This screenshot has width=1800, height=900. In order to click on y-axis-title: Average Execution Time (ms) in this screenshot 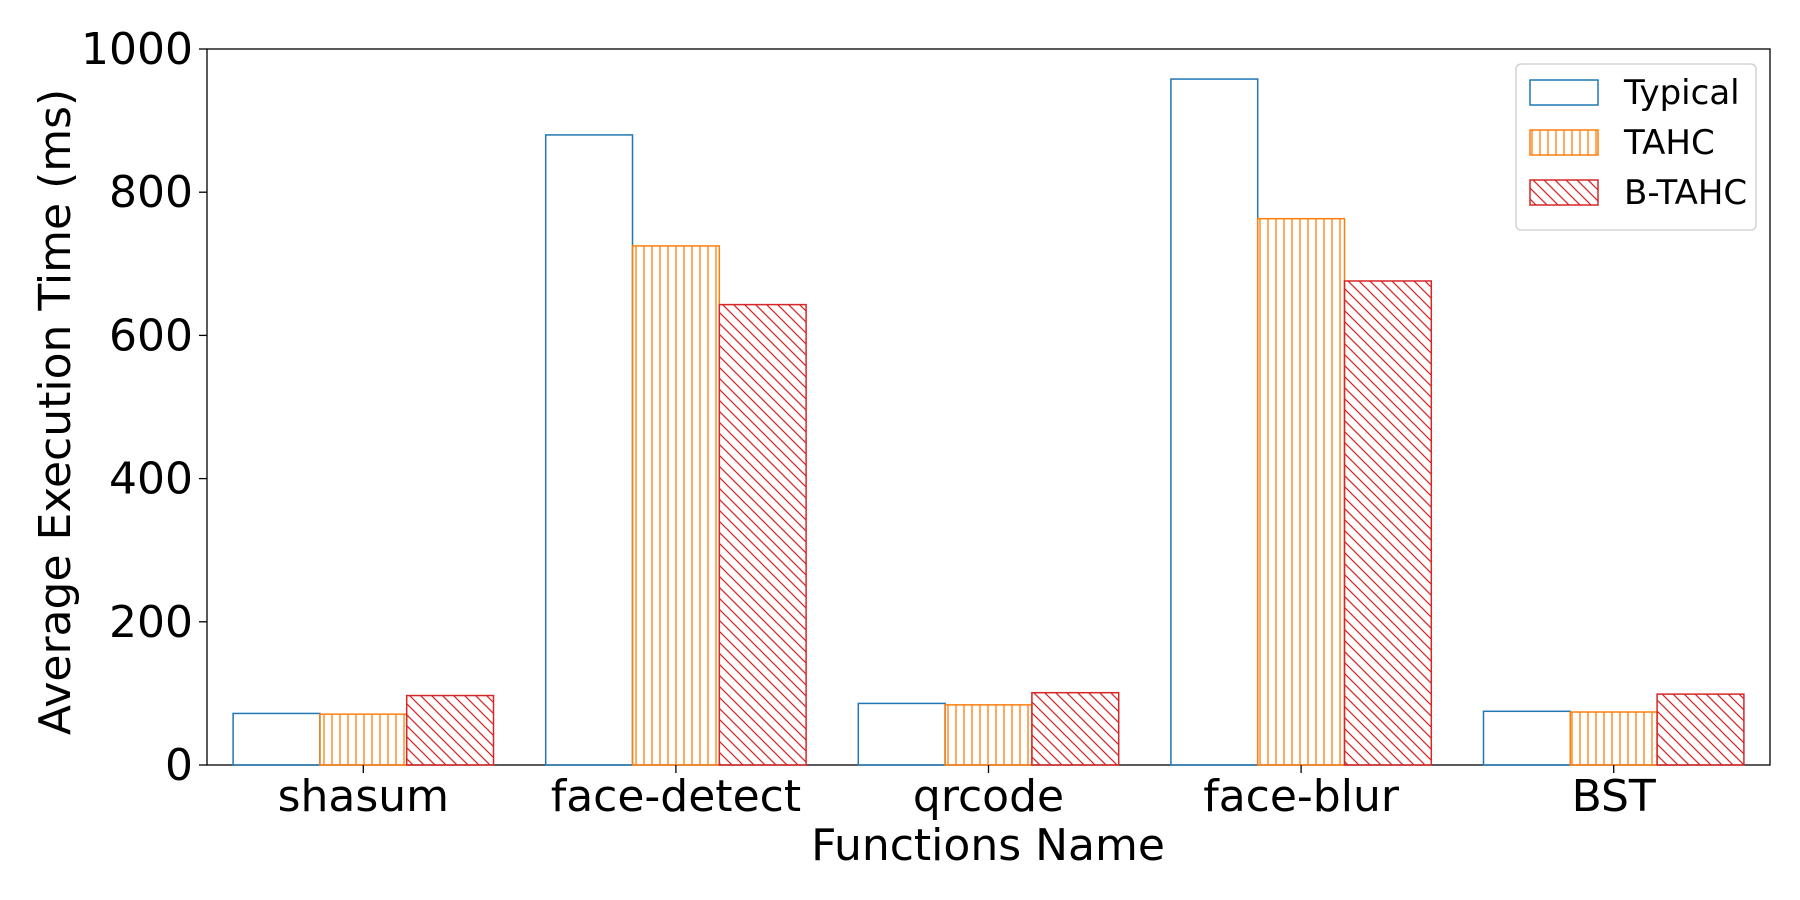, I will do `click(55, 412)`.